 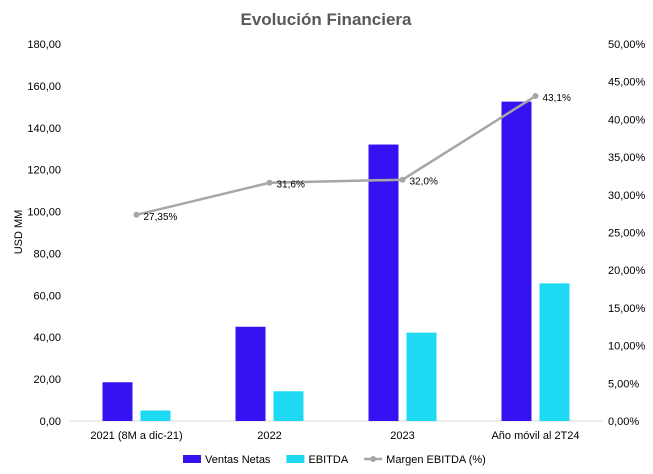 What do you see at coordinates (327, 19) in the screenshot?
I see `chart-title: Evolución Financiera` at bounding box center [327, 19].